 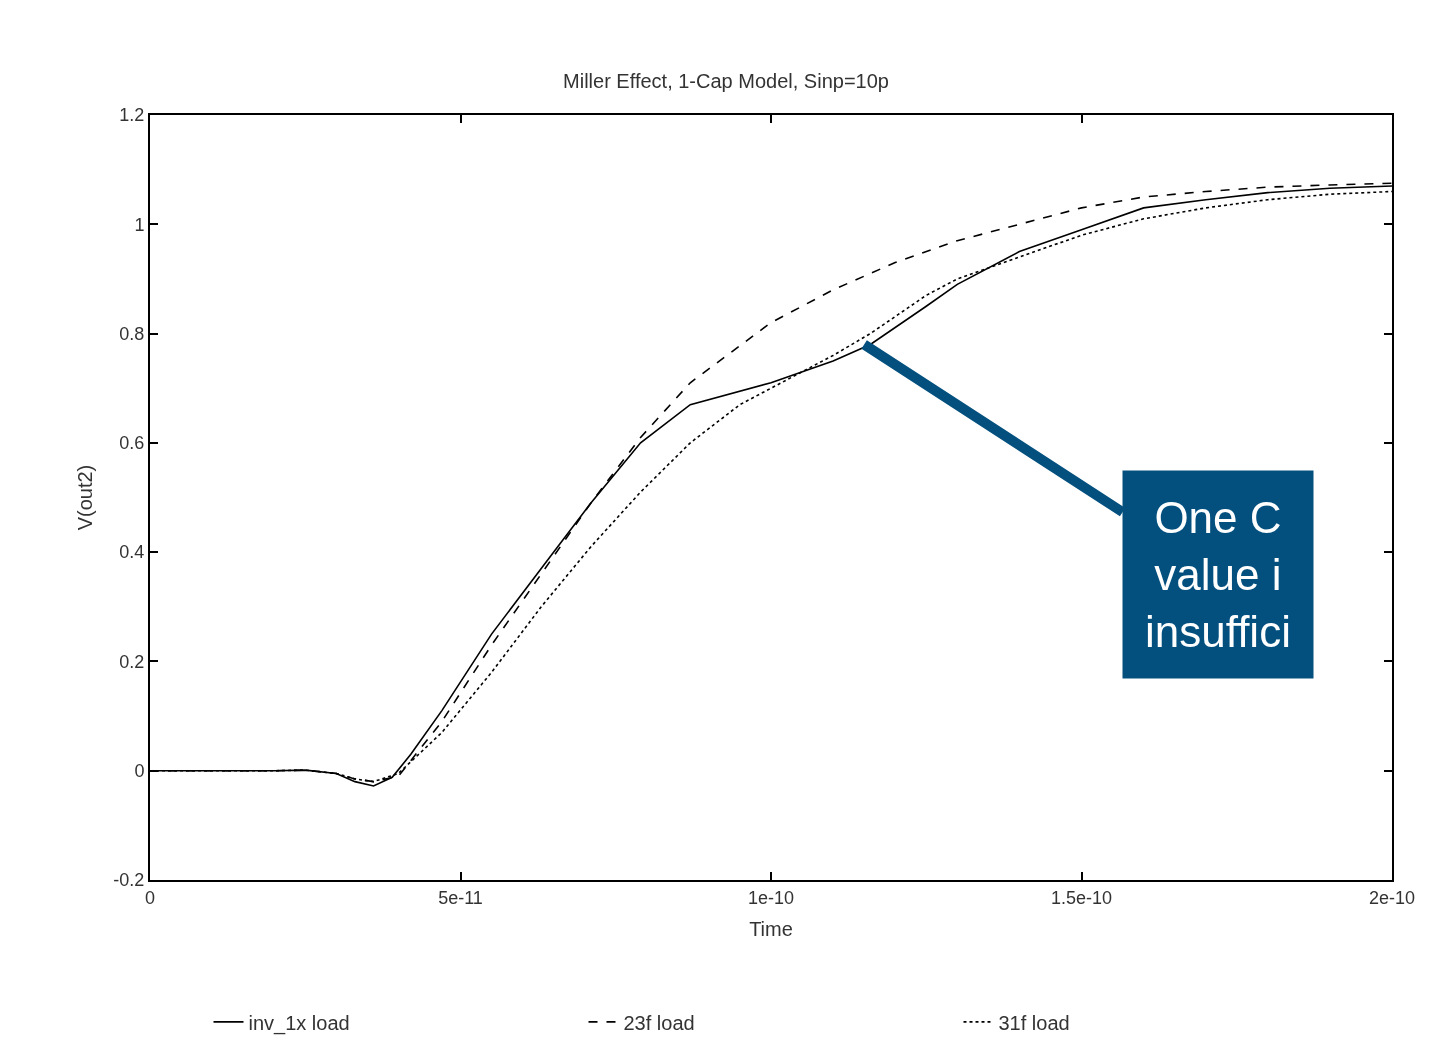 What do you see at coordinates (139, 224) in the screenshot?
I see `y-tick-label: 1` at bounding box center [139, 224].